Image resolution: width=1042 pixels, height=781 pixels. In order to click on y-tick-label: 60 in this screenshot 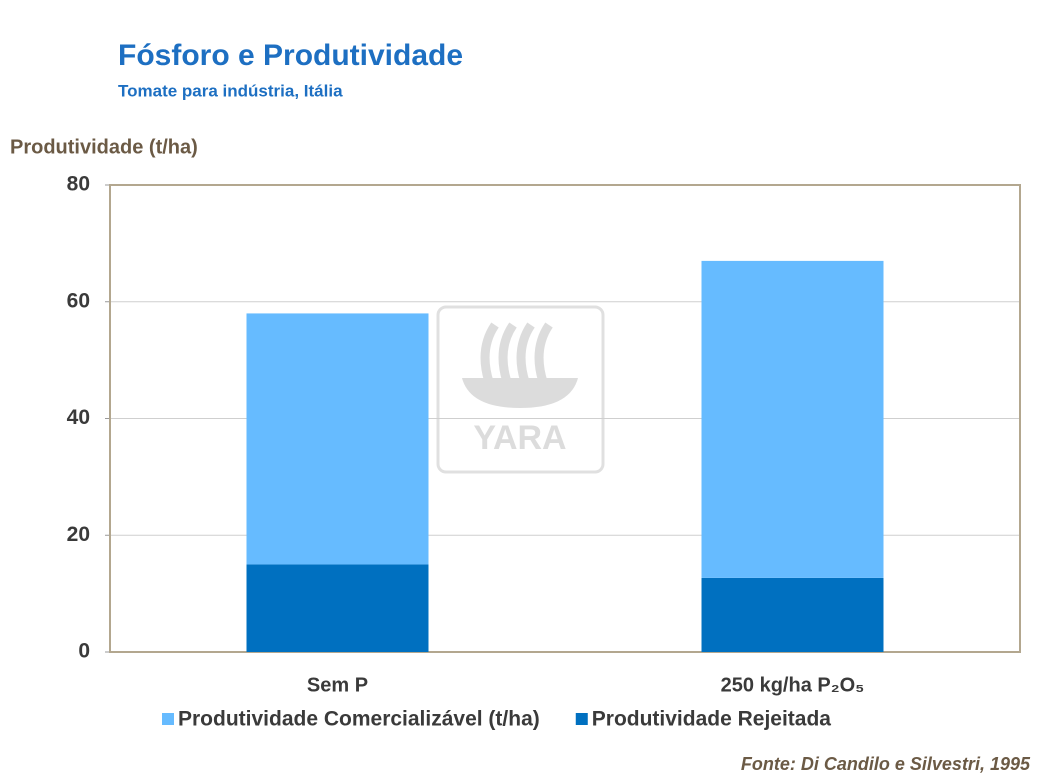, I will do `click(78, 300)`.